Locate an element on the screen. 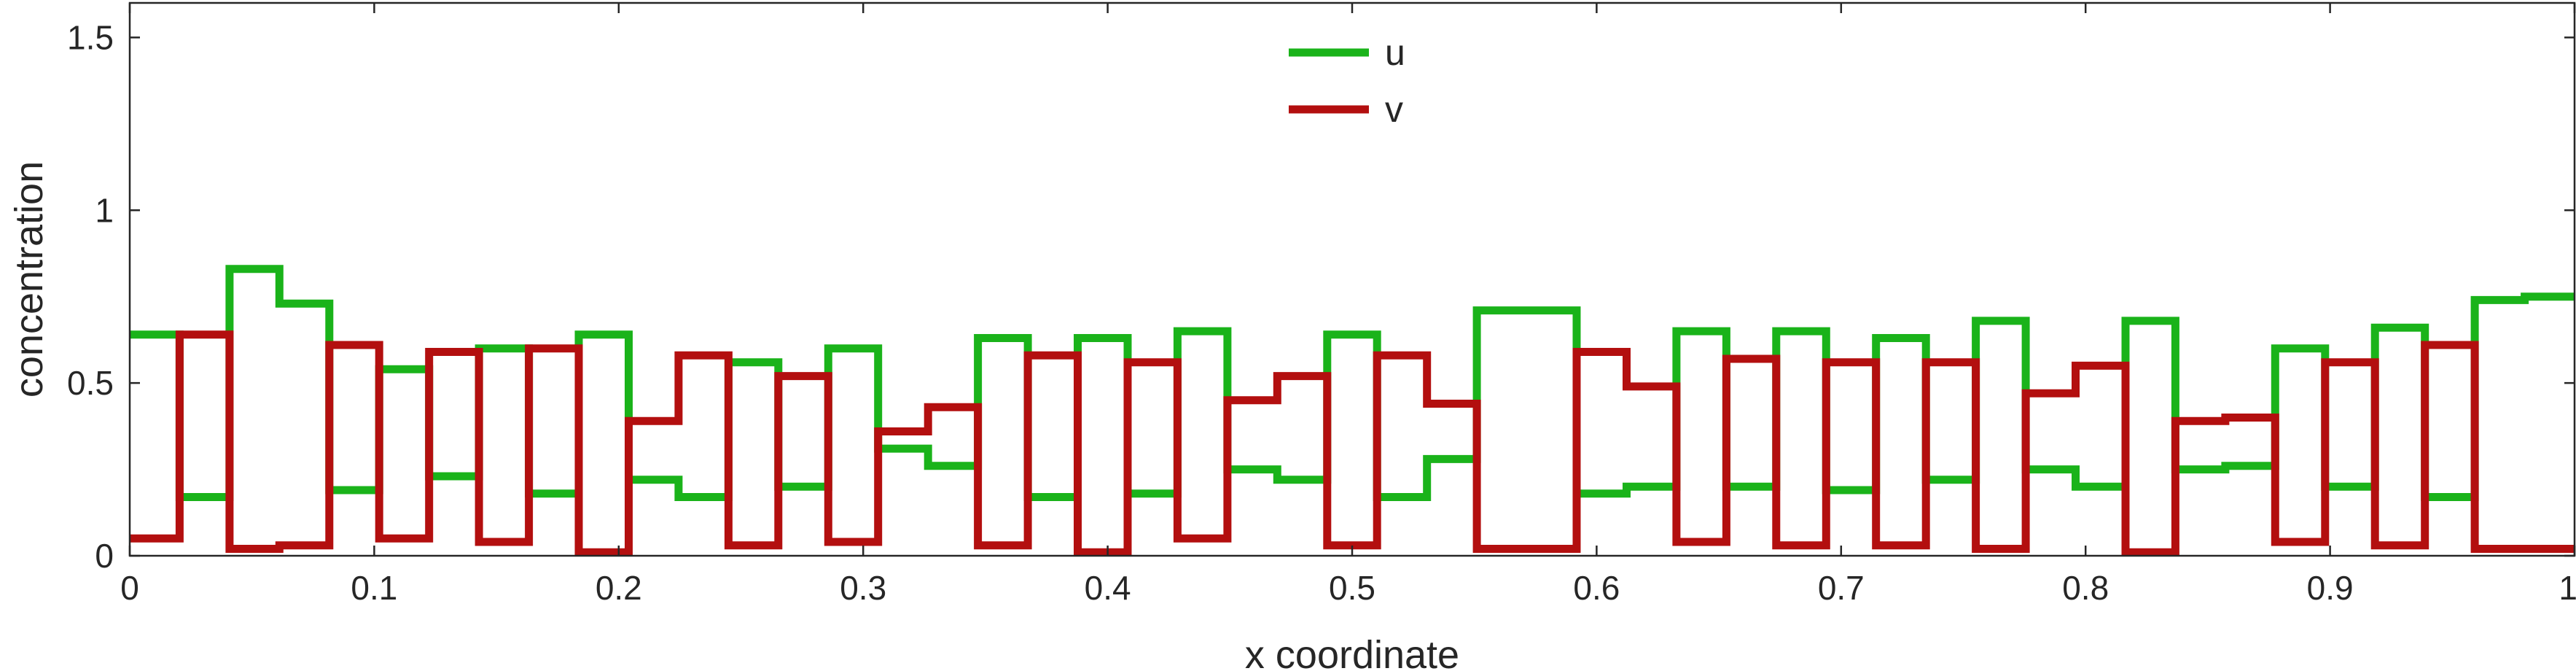 Image resolution: width=2576 pixels, height=671 pixels. x-tick-label: 0.5 is located at coordinates (1352, 588).